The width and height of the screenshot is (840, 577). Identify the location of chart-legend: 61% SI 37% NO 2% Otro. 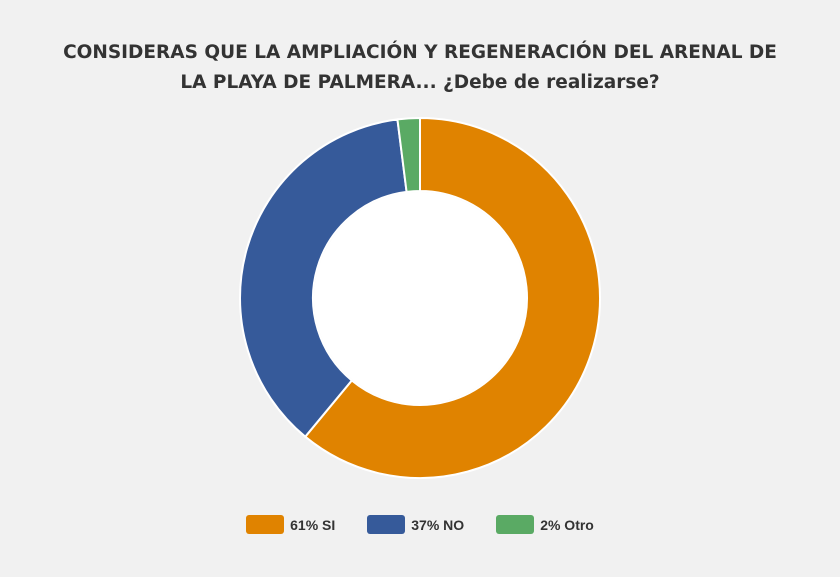
(420, 524).